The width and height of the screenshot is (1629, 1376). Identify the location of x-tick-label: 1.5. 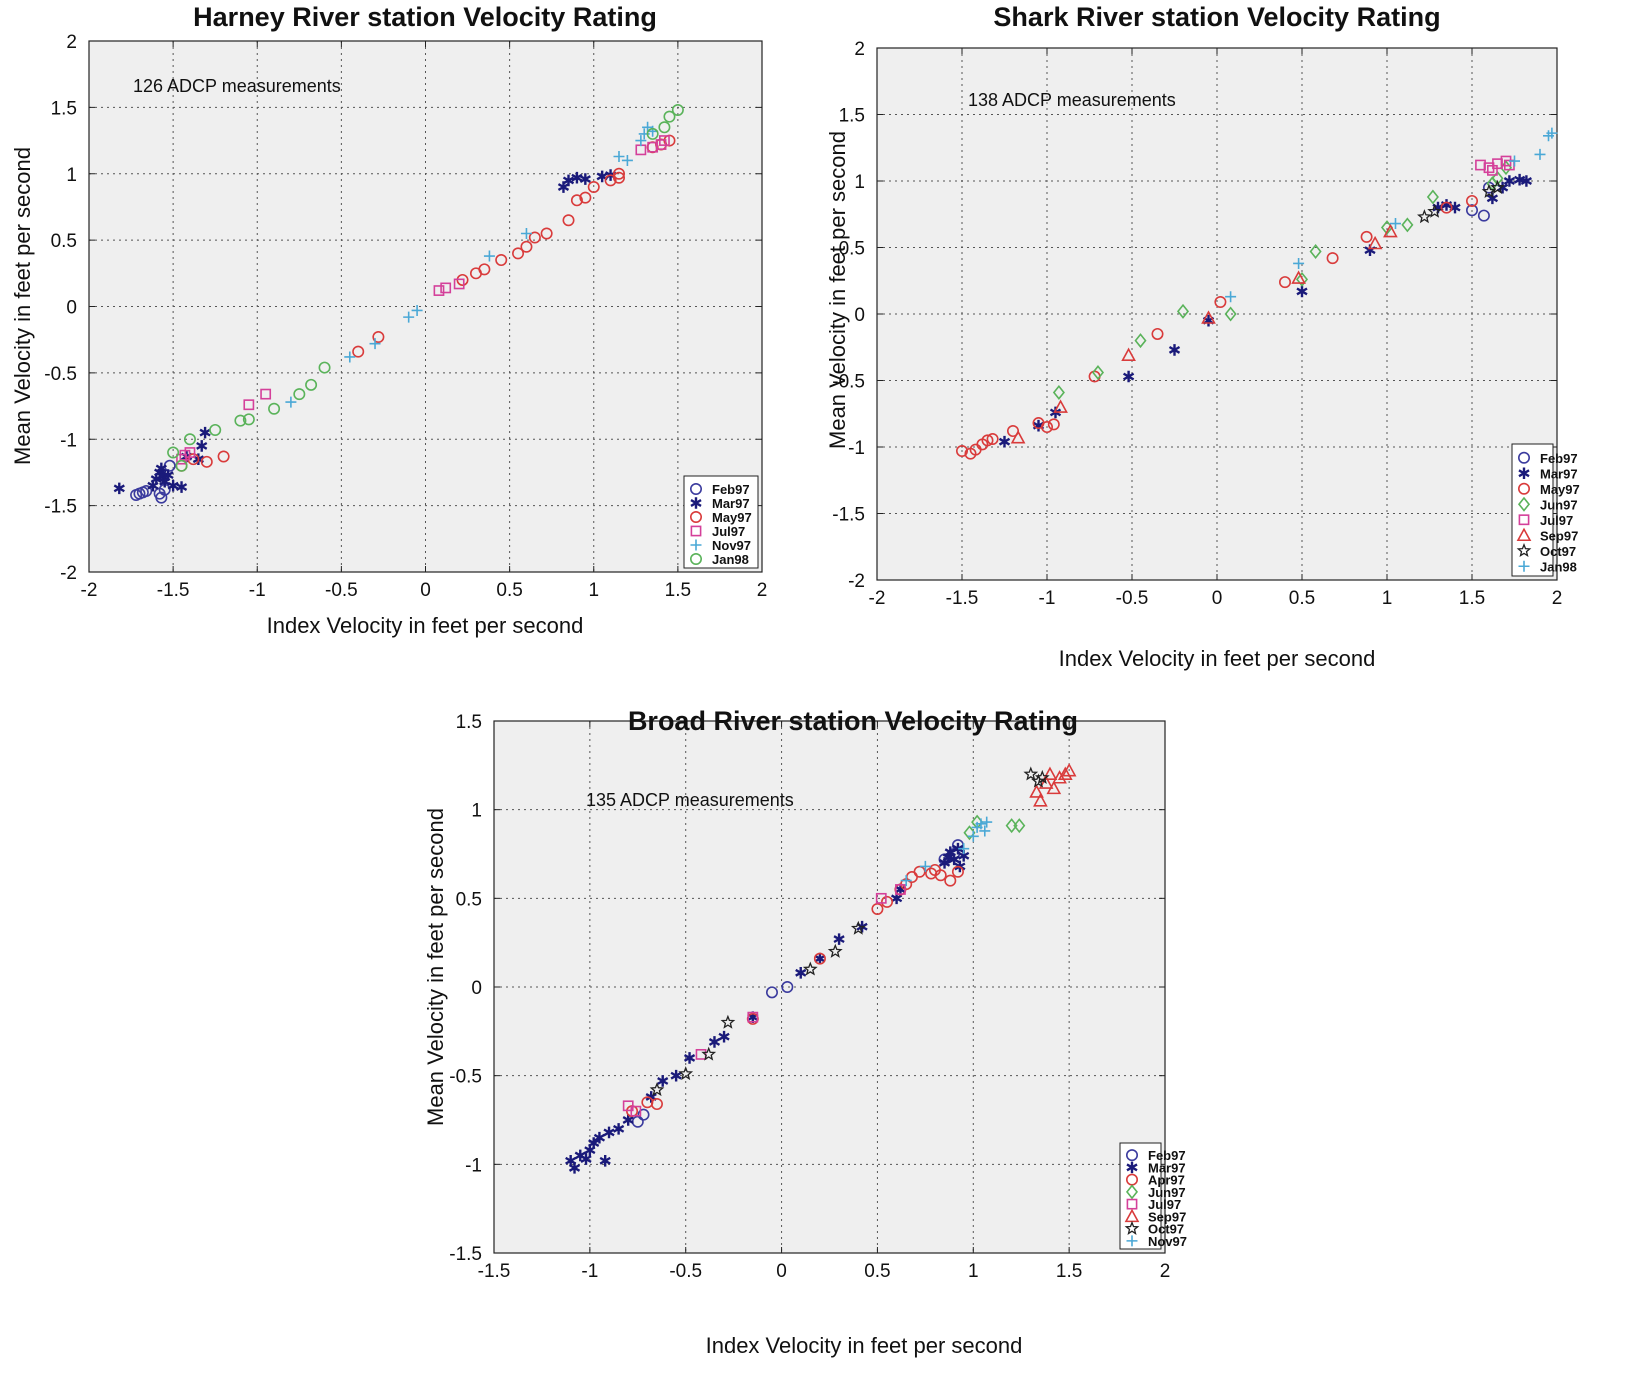
(1472, 598).